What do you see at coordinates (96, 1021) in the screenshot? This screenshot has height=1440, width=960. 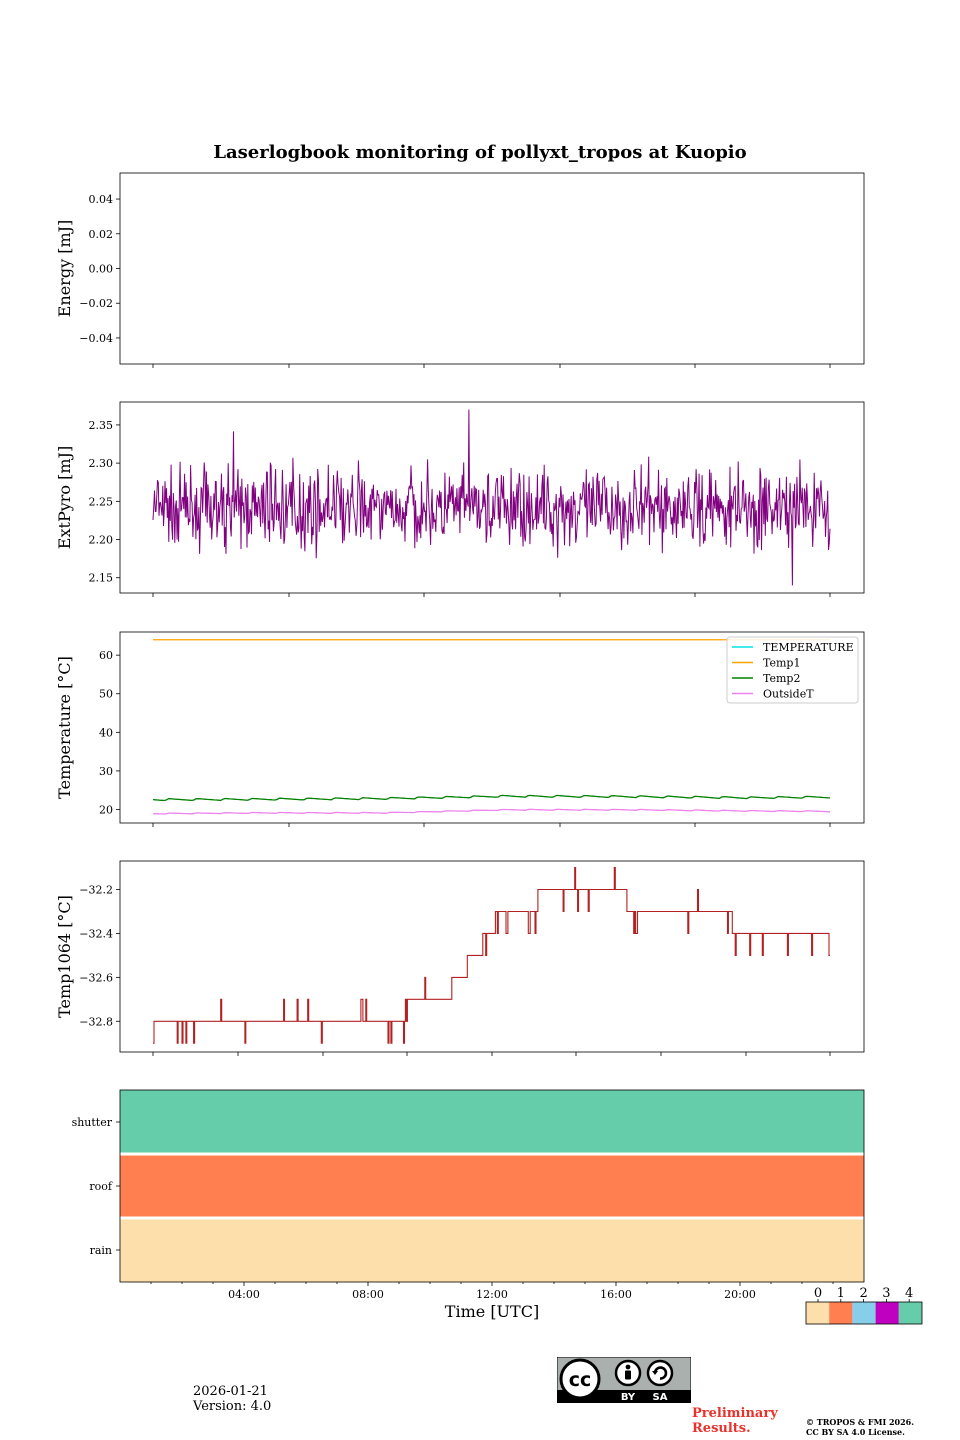 I see `y-tick-label: −32.8` at bounding box center [96, 1021].